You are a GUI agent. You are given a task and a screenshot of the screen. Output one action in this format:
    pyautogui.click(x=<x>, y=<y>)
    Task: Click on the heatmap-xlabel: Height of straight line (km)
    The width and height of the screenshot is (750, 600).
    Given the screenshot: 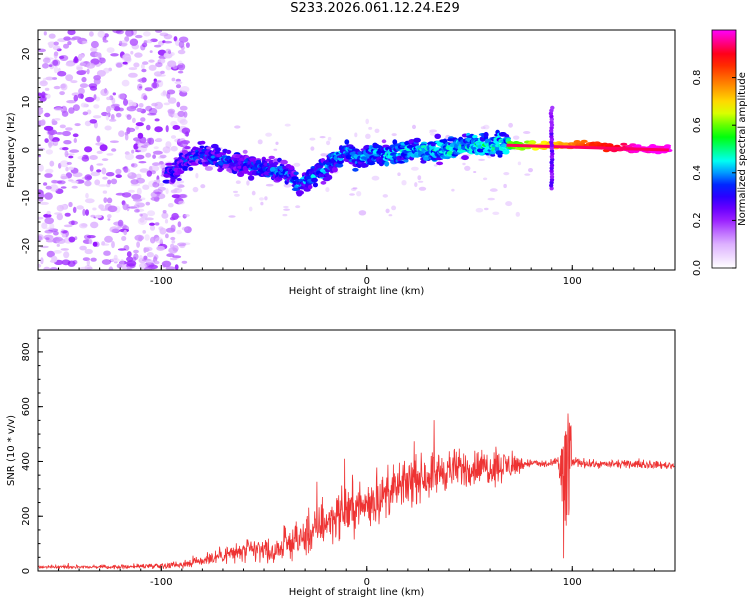 What is the action you would take?
    pyautogui.click(x=357, y=291)
    